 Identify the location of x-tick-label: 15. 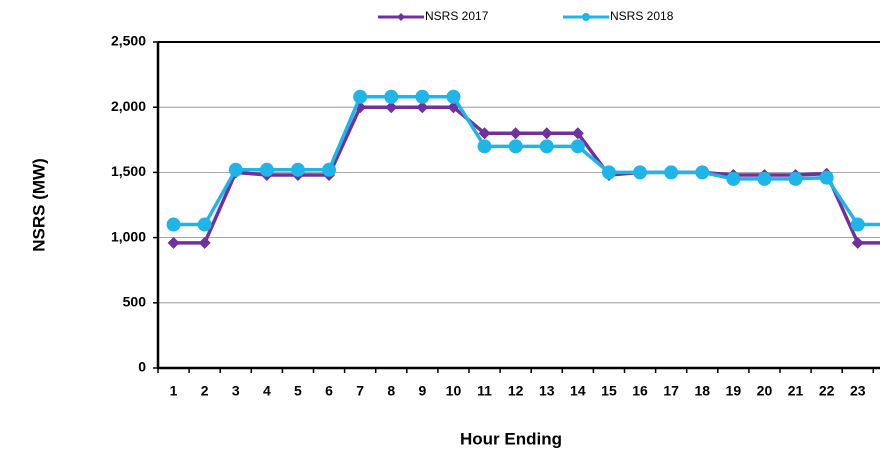
(609, 391).